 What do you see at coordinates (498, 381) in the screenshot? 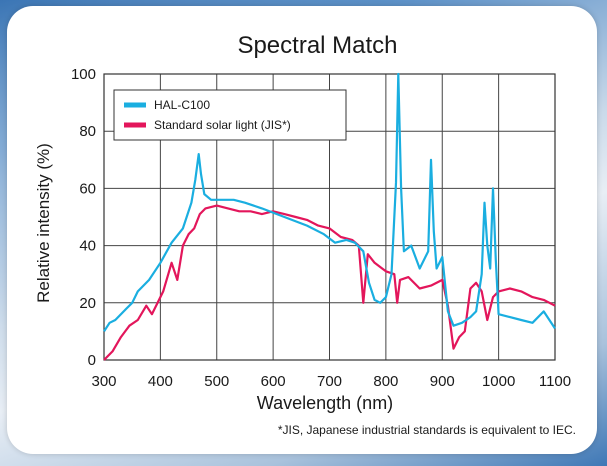
I see `x-tick-label: 1000` at bounding box center [498, 381].